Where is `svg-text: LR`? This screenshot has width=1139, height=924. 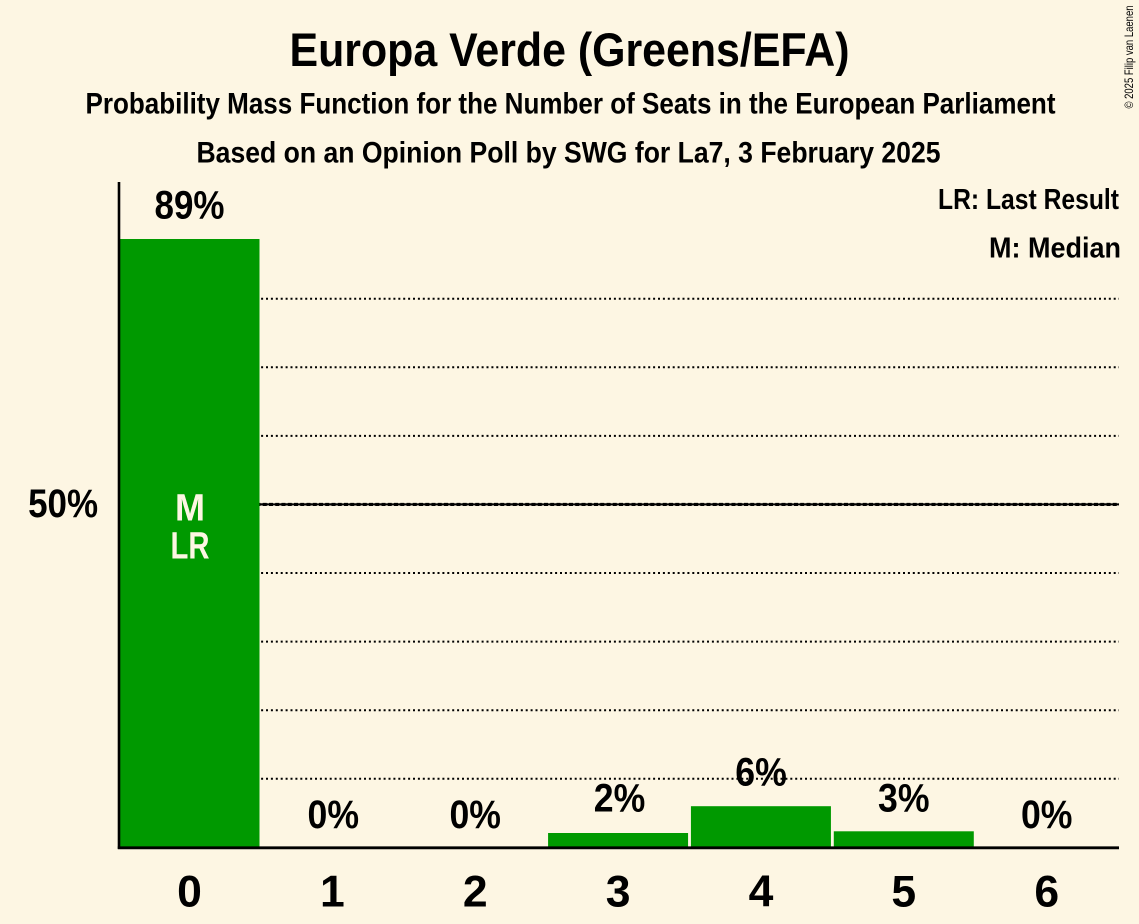
svg-text: LR is located at coordinates (190, 547).